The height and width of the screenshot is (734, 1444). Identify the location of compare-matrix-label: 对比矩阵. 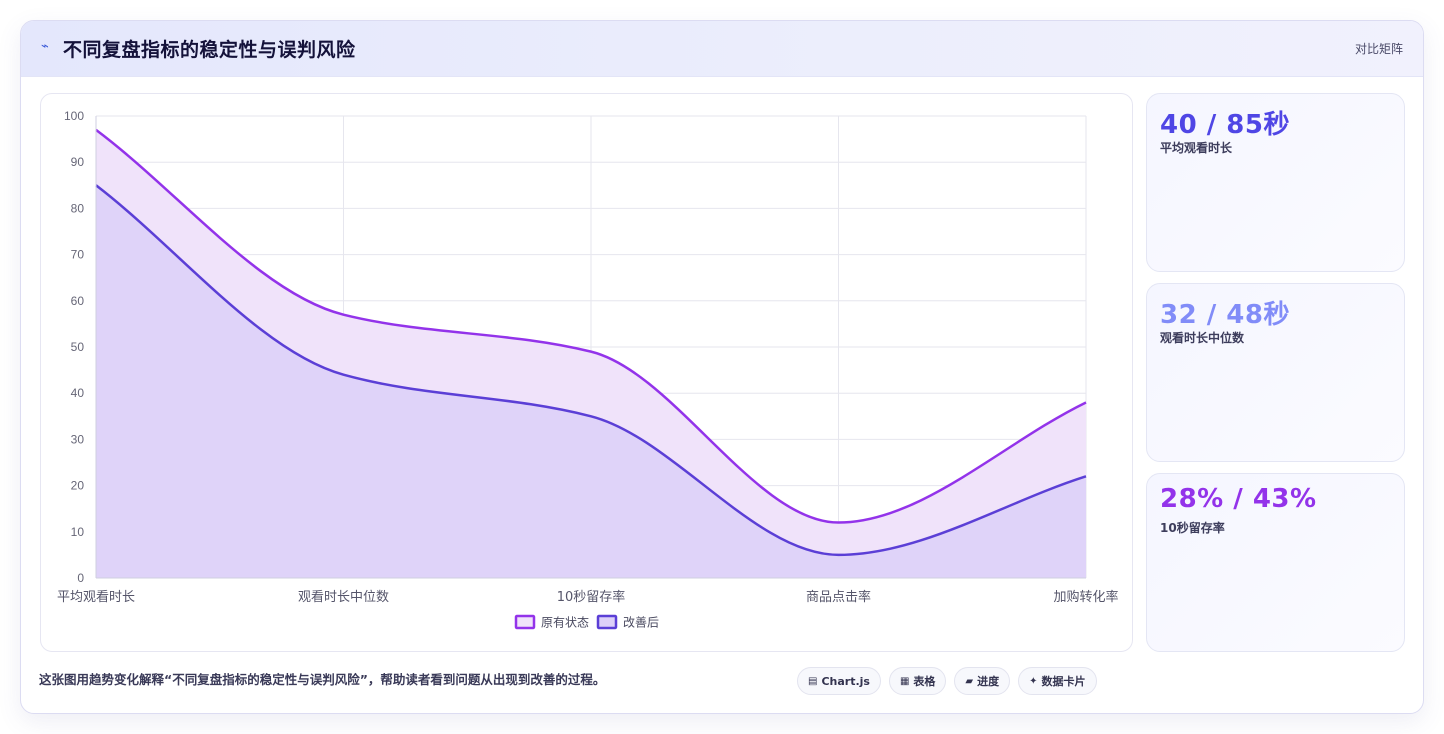
(1378, 49).